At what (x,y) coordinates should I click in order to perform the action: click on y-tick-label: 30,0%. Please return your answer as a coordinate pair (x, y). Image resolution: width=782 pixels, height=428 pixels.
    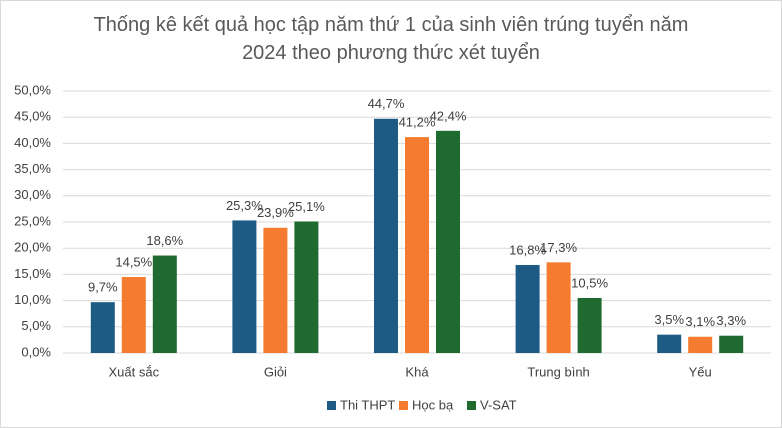
    Looking at the image, I should click on (32, 194).